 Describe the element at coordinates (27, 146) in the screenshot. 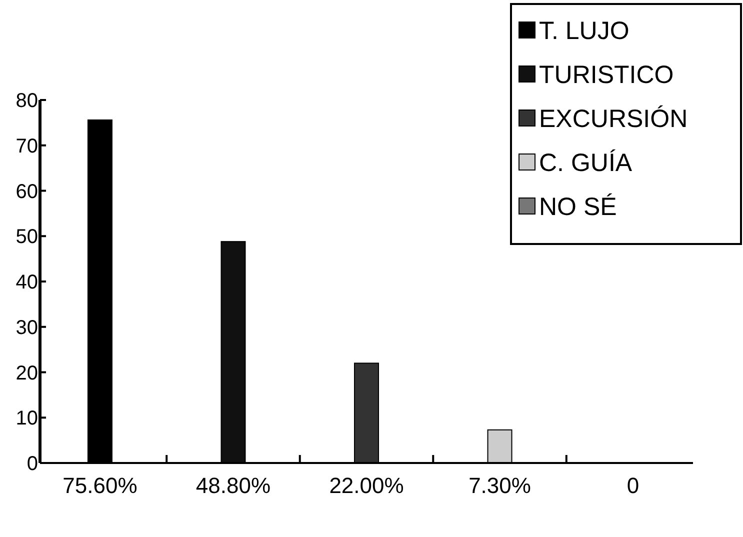

I see `y-tick-label: 70` at that location.